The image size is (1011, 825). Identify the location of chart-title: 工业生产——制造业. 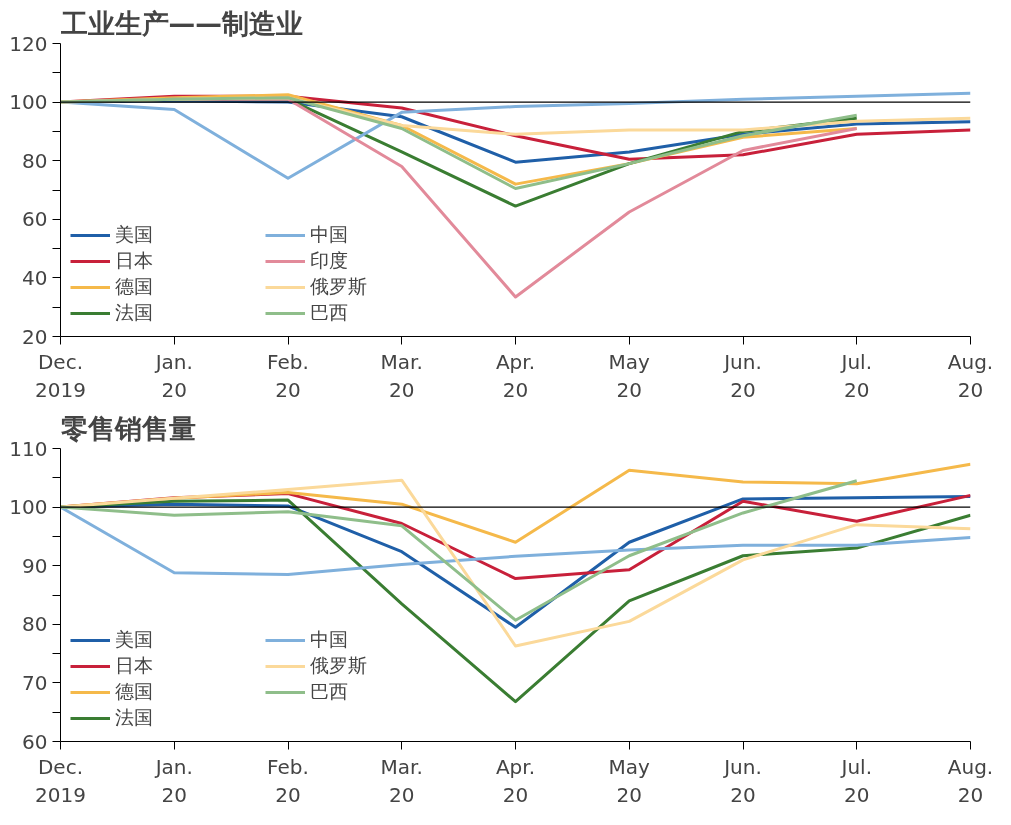
(181, 23).